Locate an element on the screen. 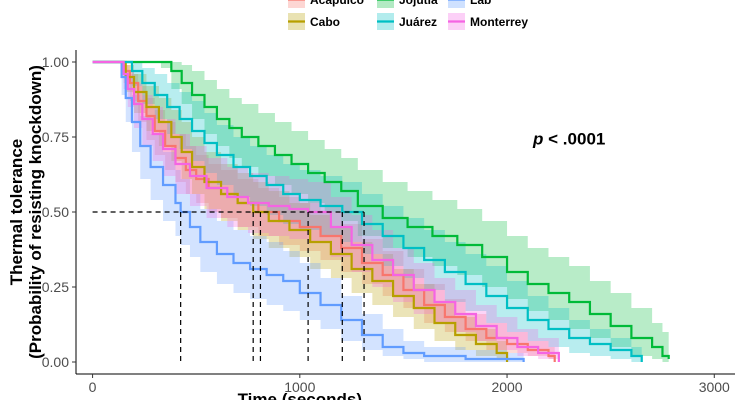  legend: Acapulco Jojutla Lab Cabo Juárez Monterrey is located at coordinates (408, 15).